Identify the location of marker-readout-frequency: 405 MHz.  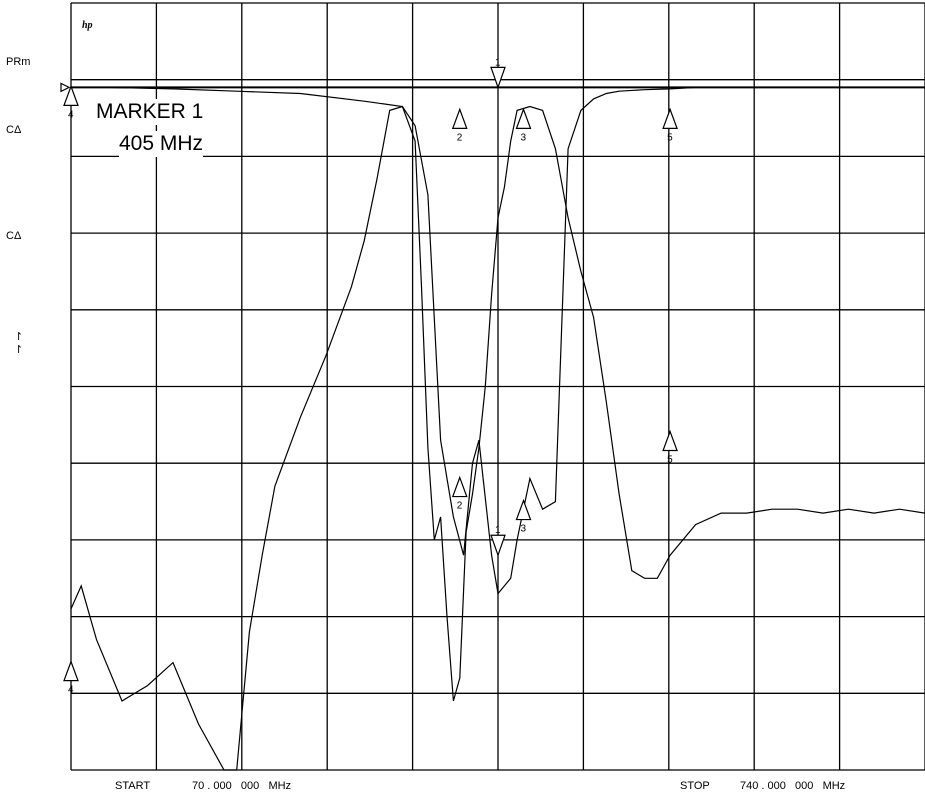
(161, 144).